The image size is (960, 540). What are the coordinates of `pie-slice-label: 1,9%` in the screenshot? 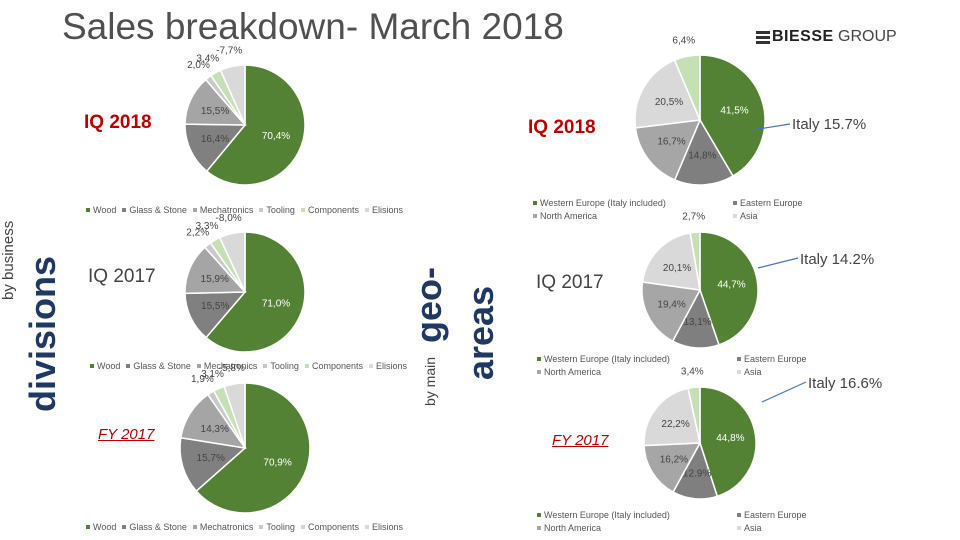 It's located at (202, 379).